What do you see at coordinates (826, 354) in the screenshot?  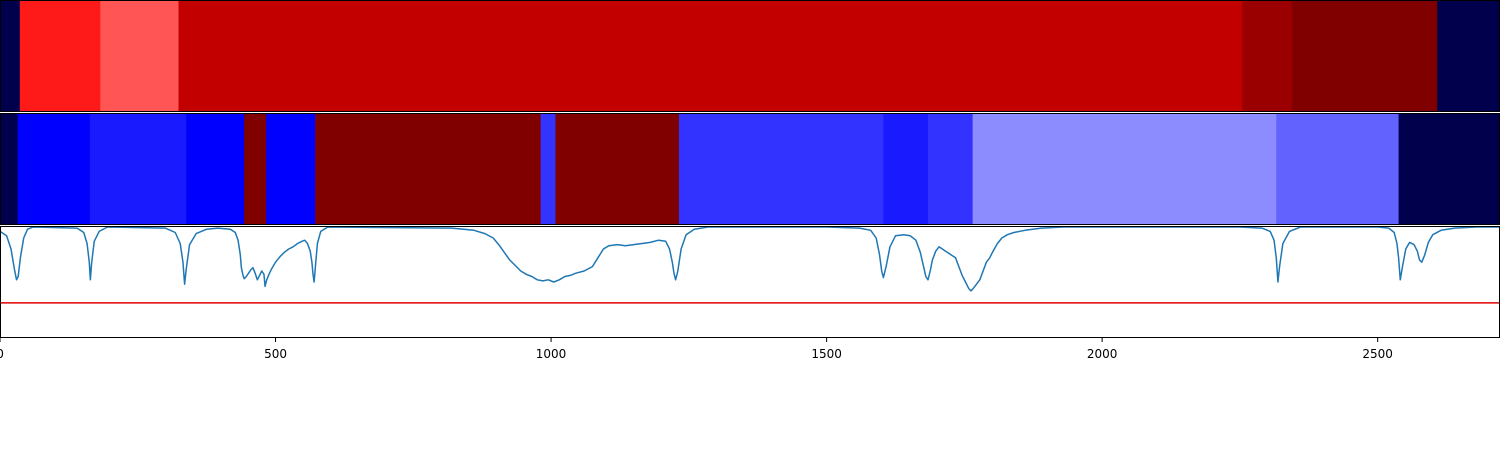 I see `x-tick-label: 1500` at bounding box center [826, 354].